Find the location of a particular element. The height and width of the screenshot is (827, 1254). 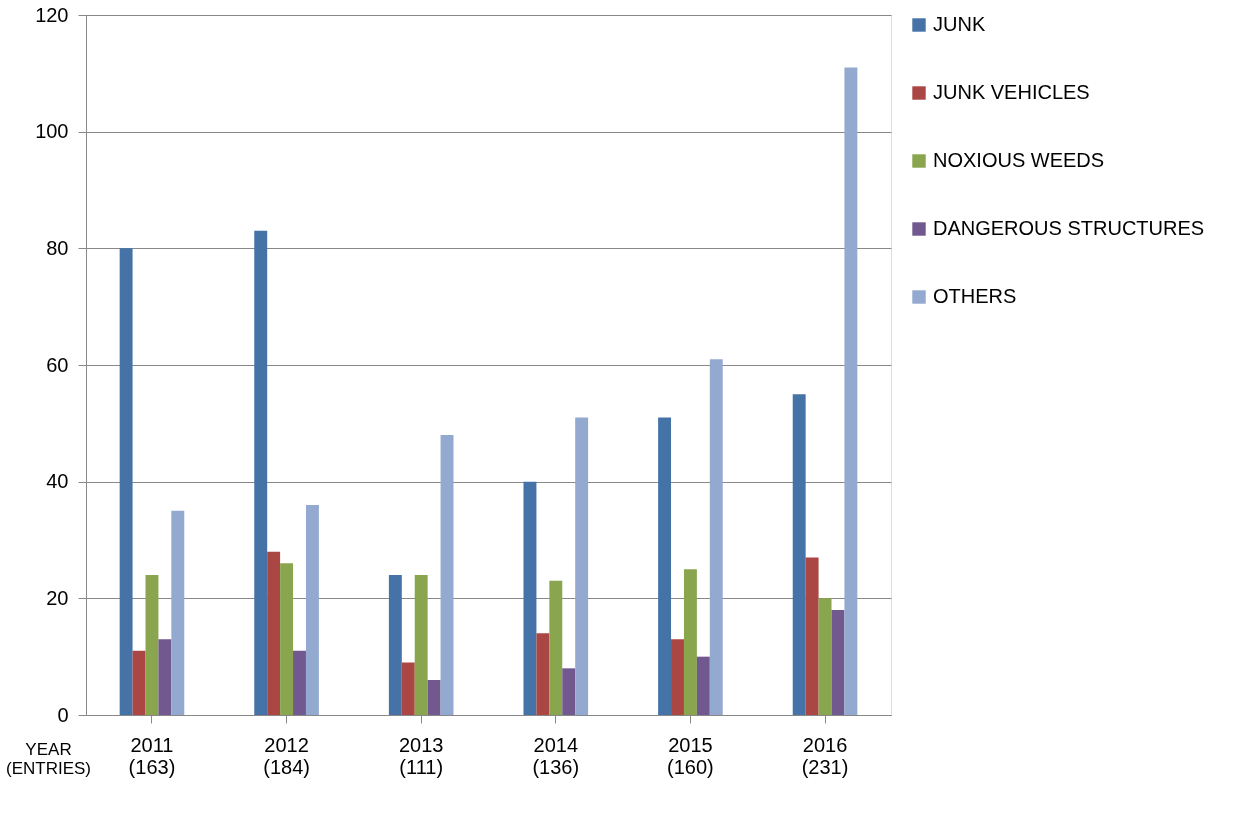

y-tick-label: 40 is located at coordinates (57, 481).